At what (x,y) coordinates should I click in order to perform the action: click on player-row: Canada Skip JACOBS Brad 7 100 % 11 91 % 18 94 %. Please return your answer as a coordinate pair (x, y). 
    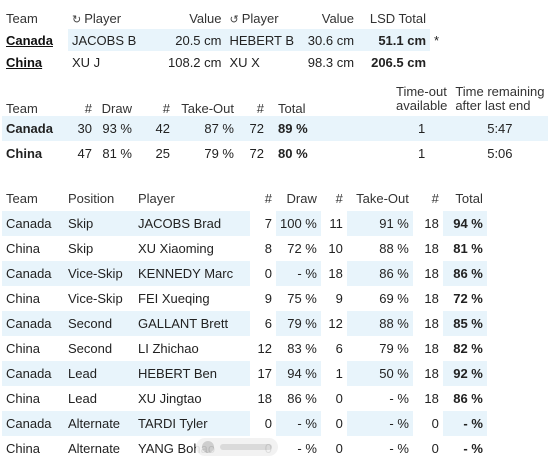
    Looking at the image, I should click on (244, 223).